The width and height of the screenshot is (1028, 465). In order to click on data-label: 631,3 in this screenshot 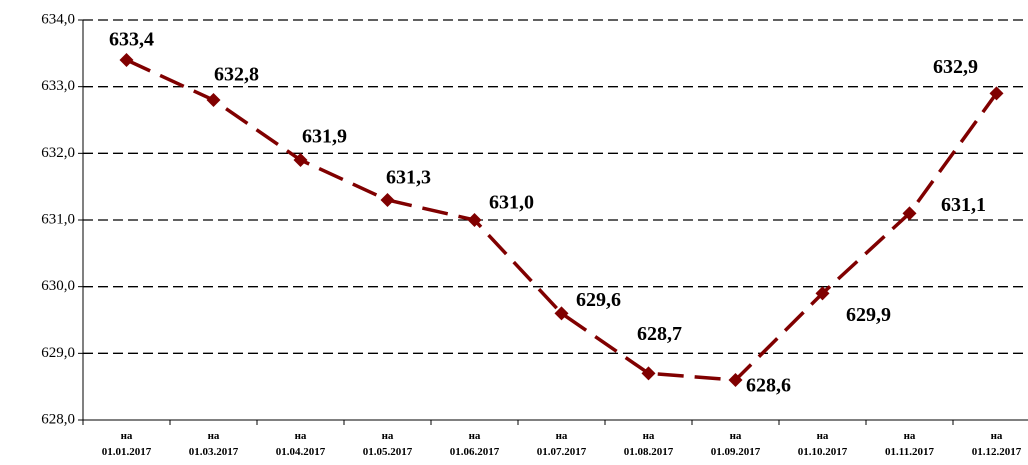, I will do `click(408, 178)`.